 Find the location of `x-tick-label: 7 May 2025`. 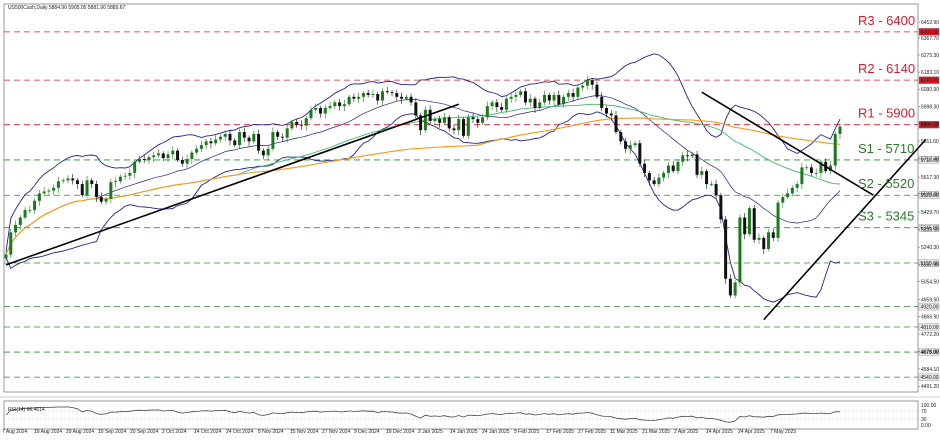

x-tick-label: 7 May 2025 is located at coordinates (783, 432).